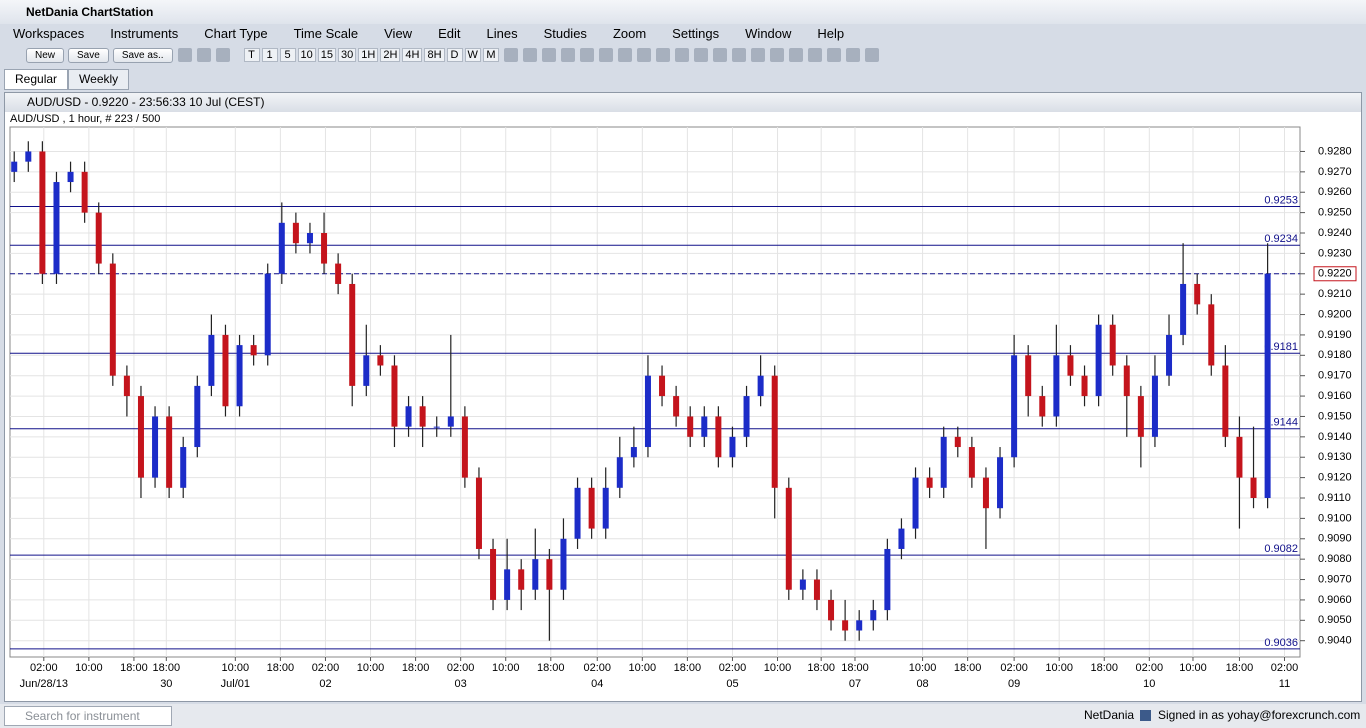  I want to click on menu-item: Time Scale, so click(326, 33).